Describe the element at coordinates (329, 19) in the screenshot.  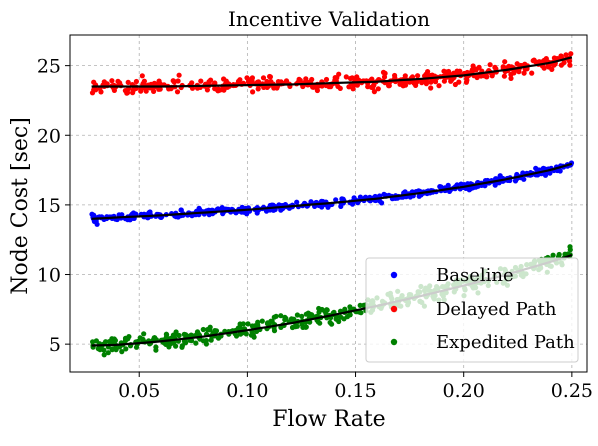
I see `chart-title: Incentive Validation` at that location.